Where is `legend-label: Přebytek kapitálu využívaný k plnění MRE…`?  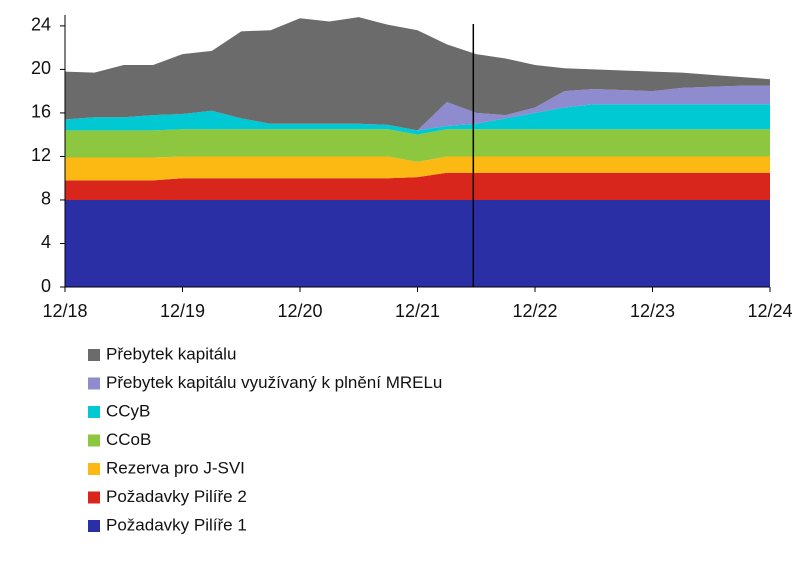 legend-label: Přebytek kapitálu využívaný k plnění MRE… is located at coordinates (274, 382).